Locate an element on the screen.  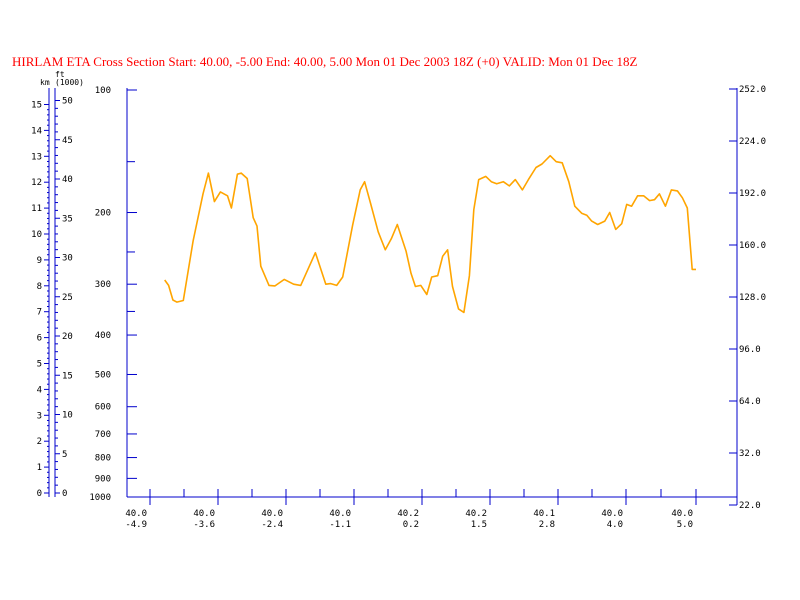
km-tick-label: 0 is located at coordinates (39, 494).